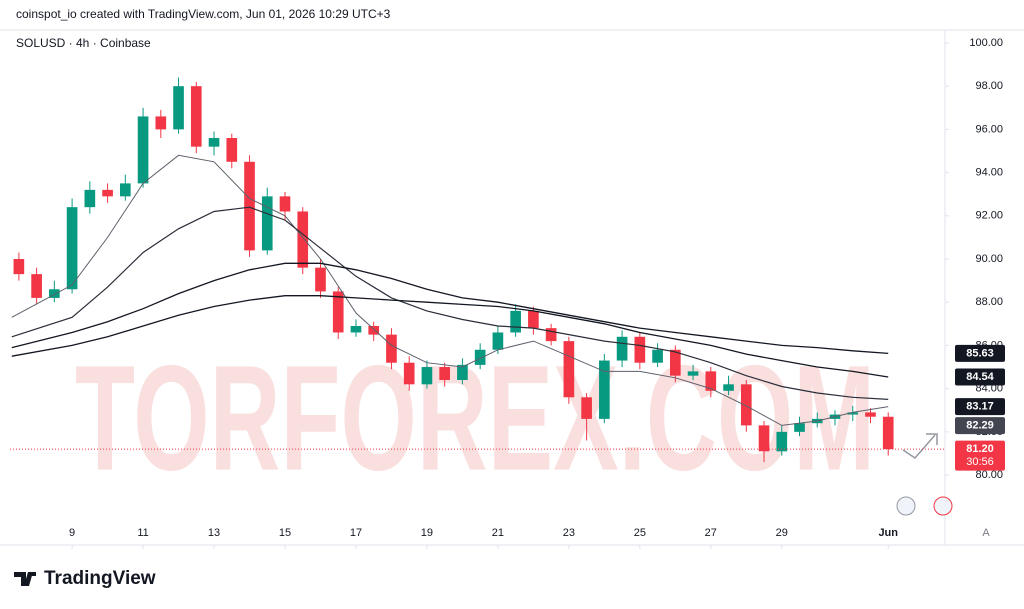 Image resolution: width=1024 pixels, height=609 pixels. Describe the element at coordinates (888, 533) in the screenshot. I see `x-tick-label: Jun` at that location.